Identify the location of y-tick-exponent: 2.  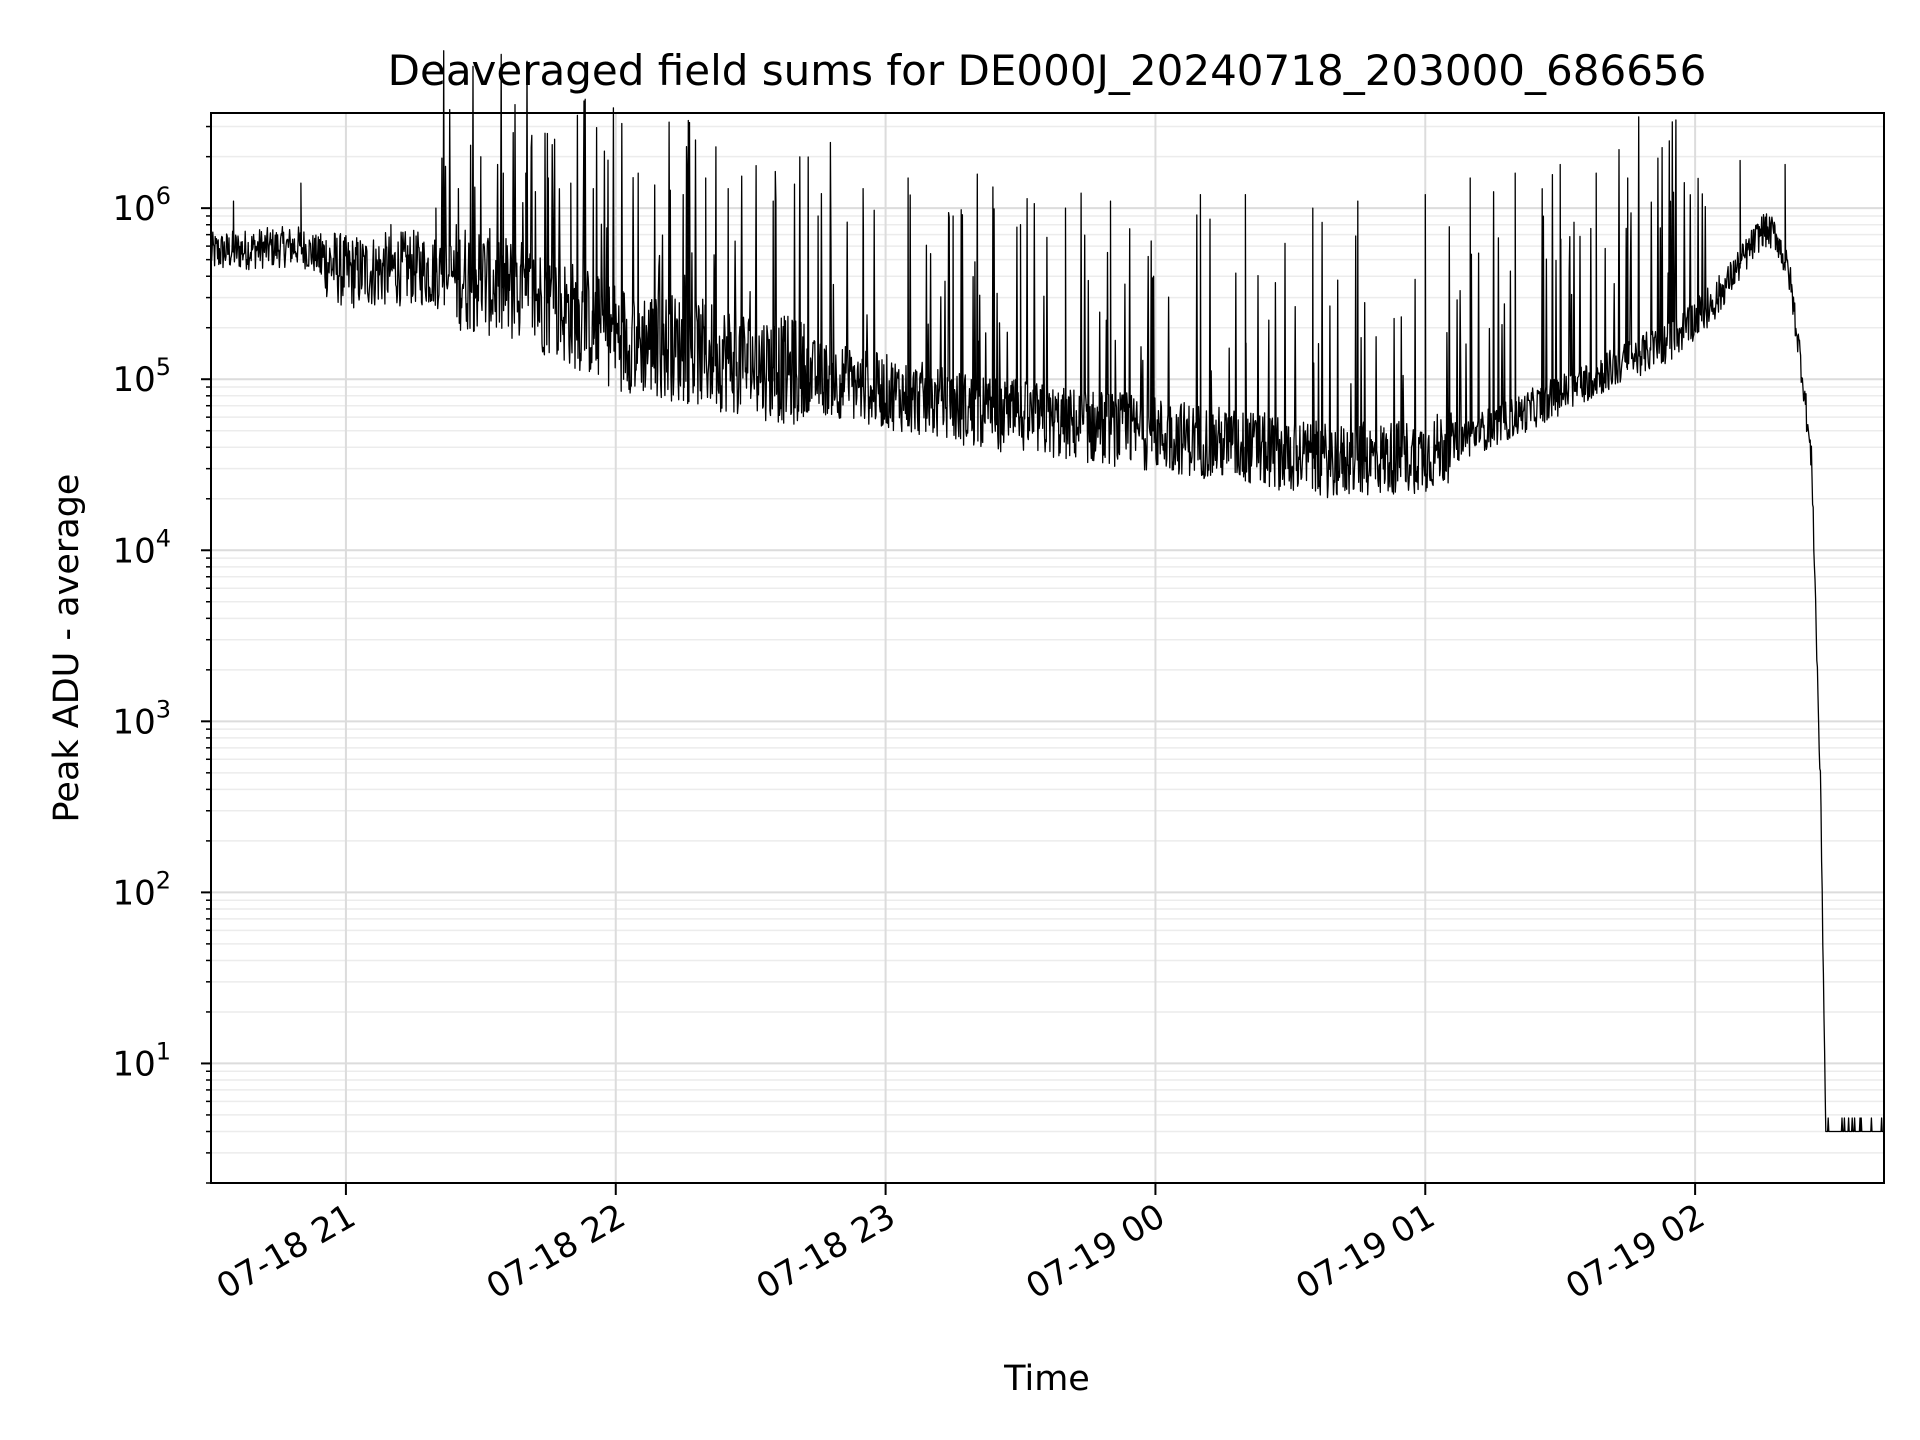
(163, 880).